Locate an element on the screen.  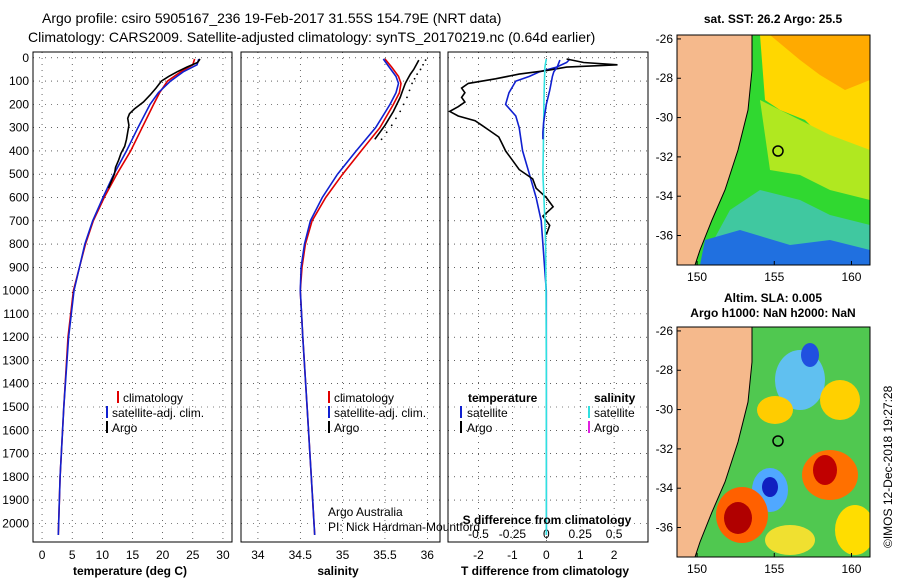
s-difference-axis-label: S difference from climatology is located at coordinates (547, 520).